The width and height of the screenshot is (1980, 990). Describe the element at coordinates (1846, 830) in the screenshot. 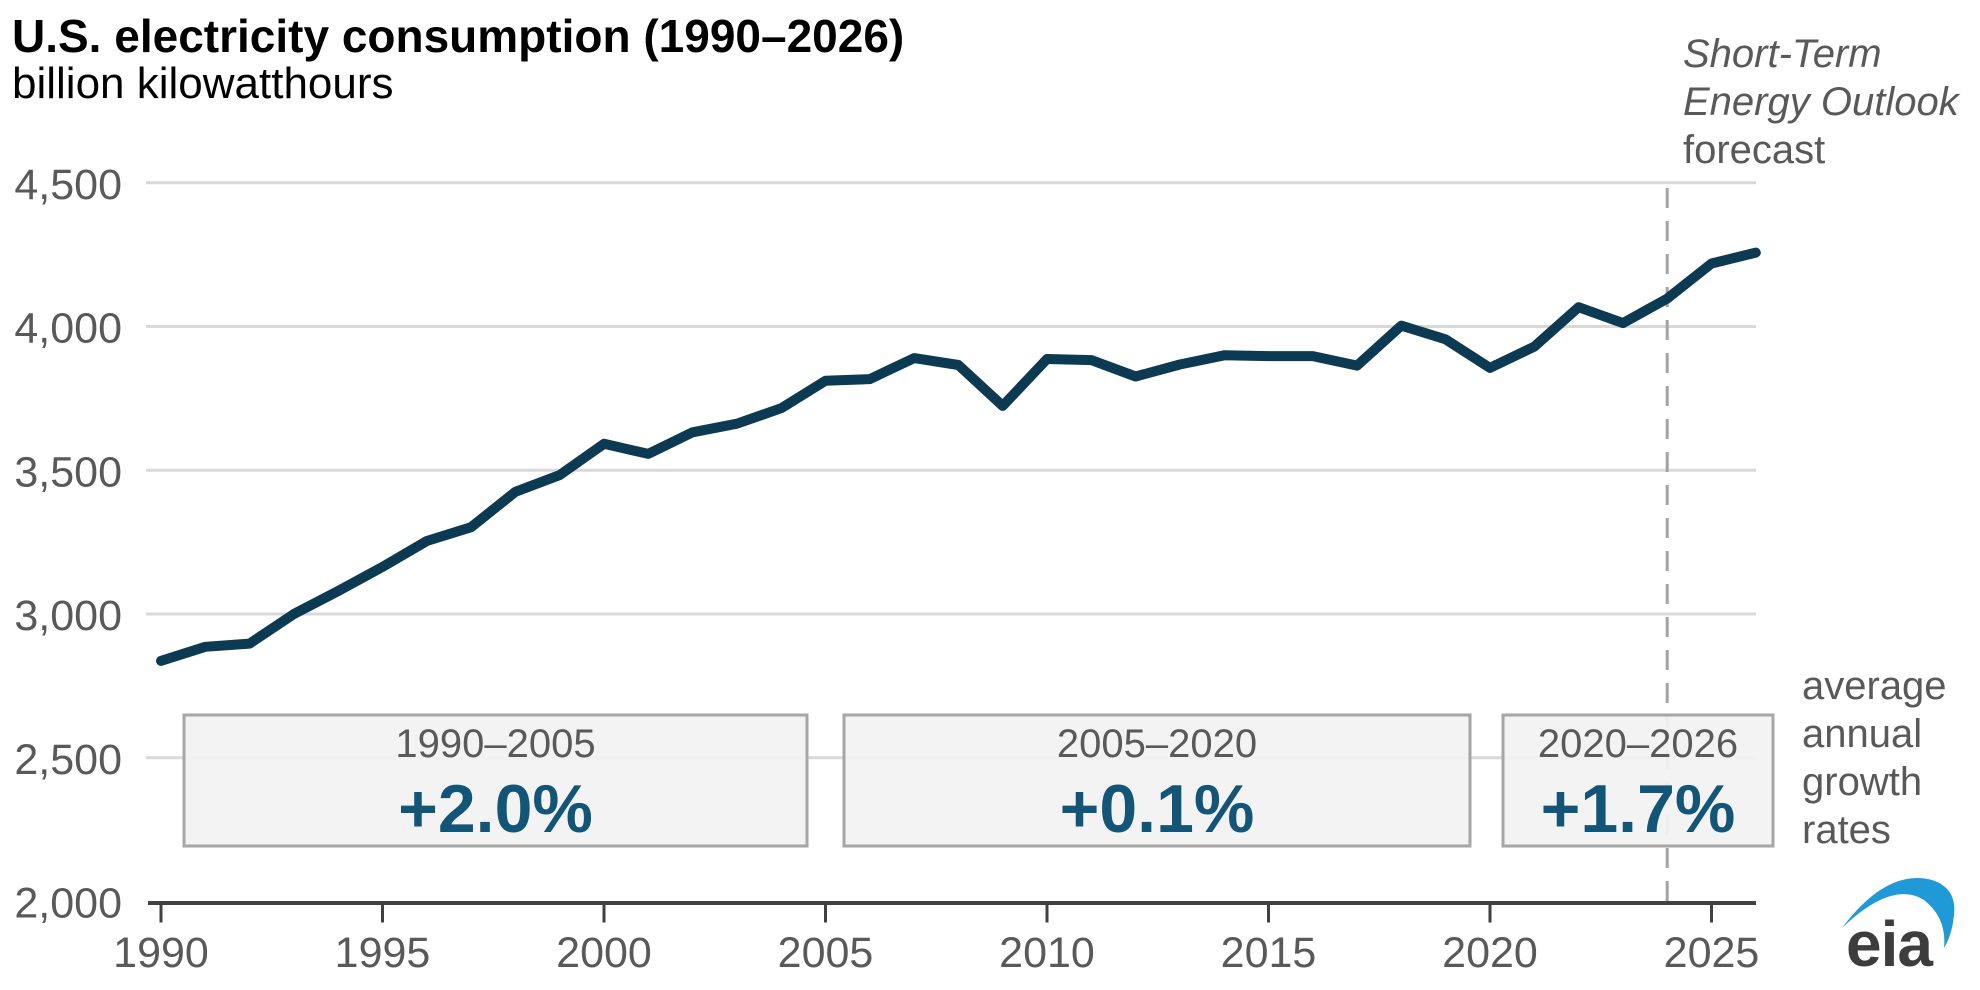

I see `growth-rates-note-line: rates` at that location.